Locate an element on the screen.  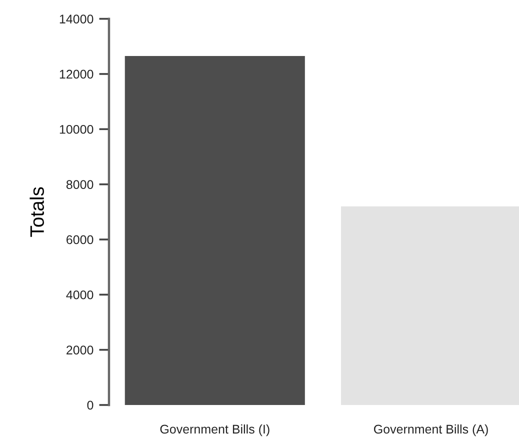
y-tick-label: 0 is located at coordinates (90, 405).